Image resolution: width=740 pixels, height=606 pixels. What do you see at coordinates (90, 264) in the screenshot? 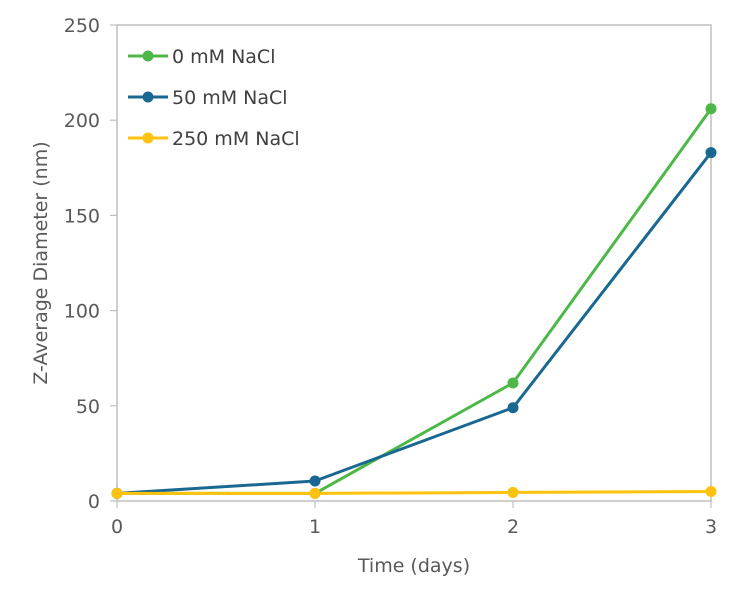
I see `y-axis: 0 50 100 150 200 250` at bounding box center [90, 264].